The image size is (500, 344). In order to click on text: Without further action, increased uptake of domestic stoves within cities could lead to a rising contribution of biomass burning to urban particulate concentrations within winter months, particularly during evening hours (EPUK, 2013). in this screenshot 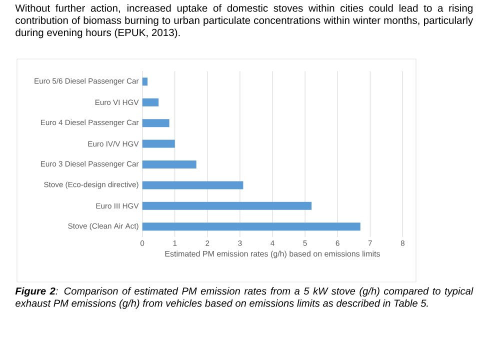, I will do `click(244, 21)`.